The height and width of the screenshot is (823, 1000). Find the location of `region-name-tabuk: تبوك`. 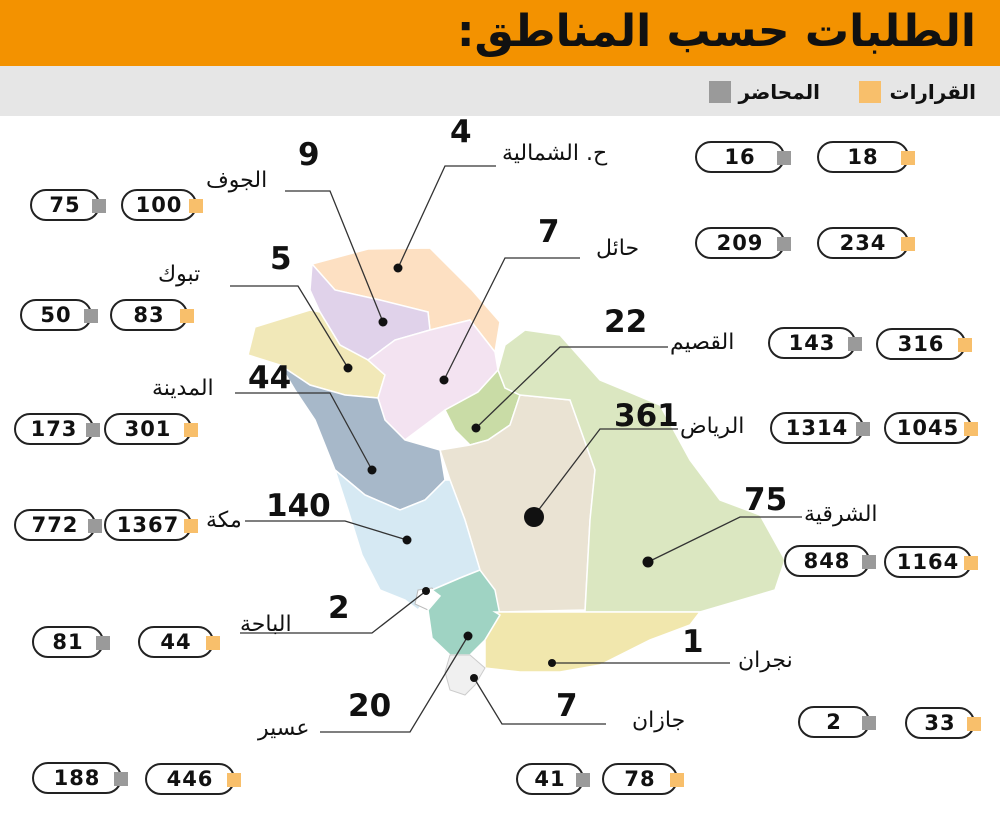

region-name-tabuk: تبوك is located at coordinates (179, 274).